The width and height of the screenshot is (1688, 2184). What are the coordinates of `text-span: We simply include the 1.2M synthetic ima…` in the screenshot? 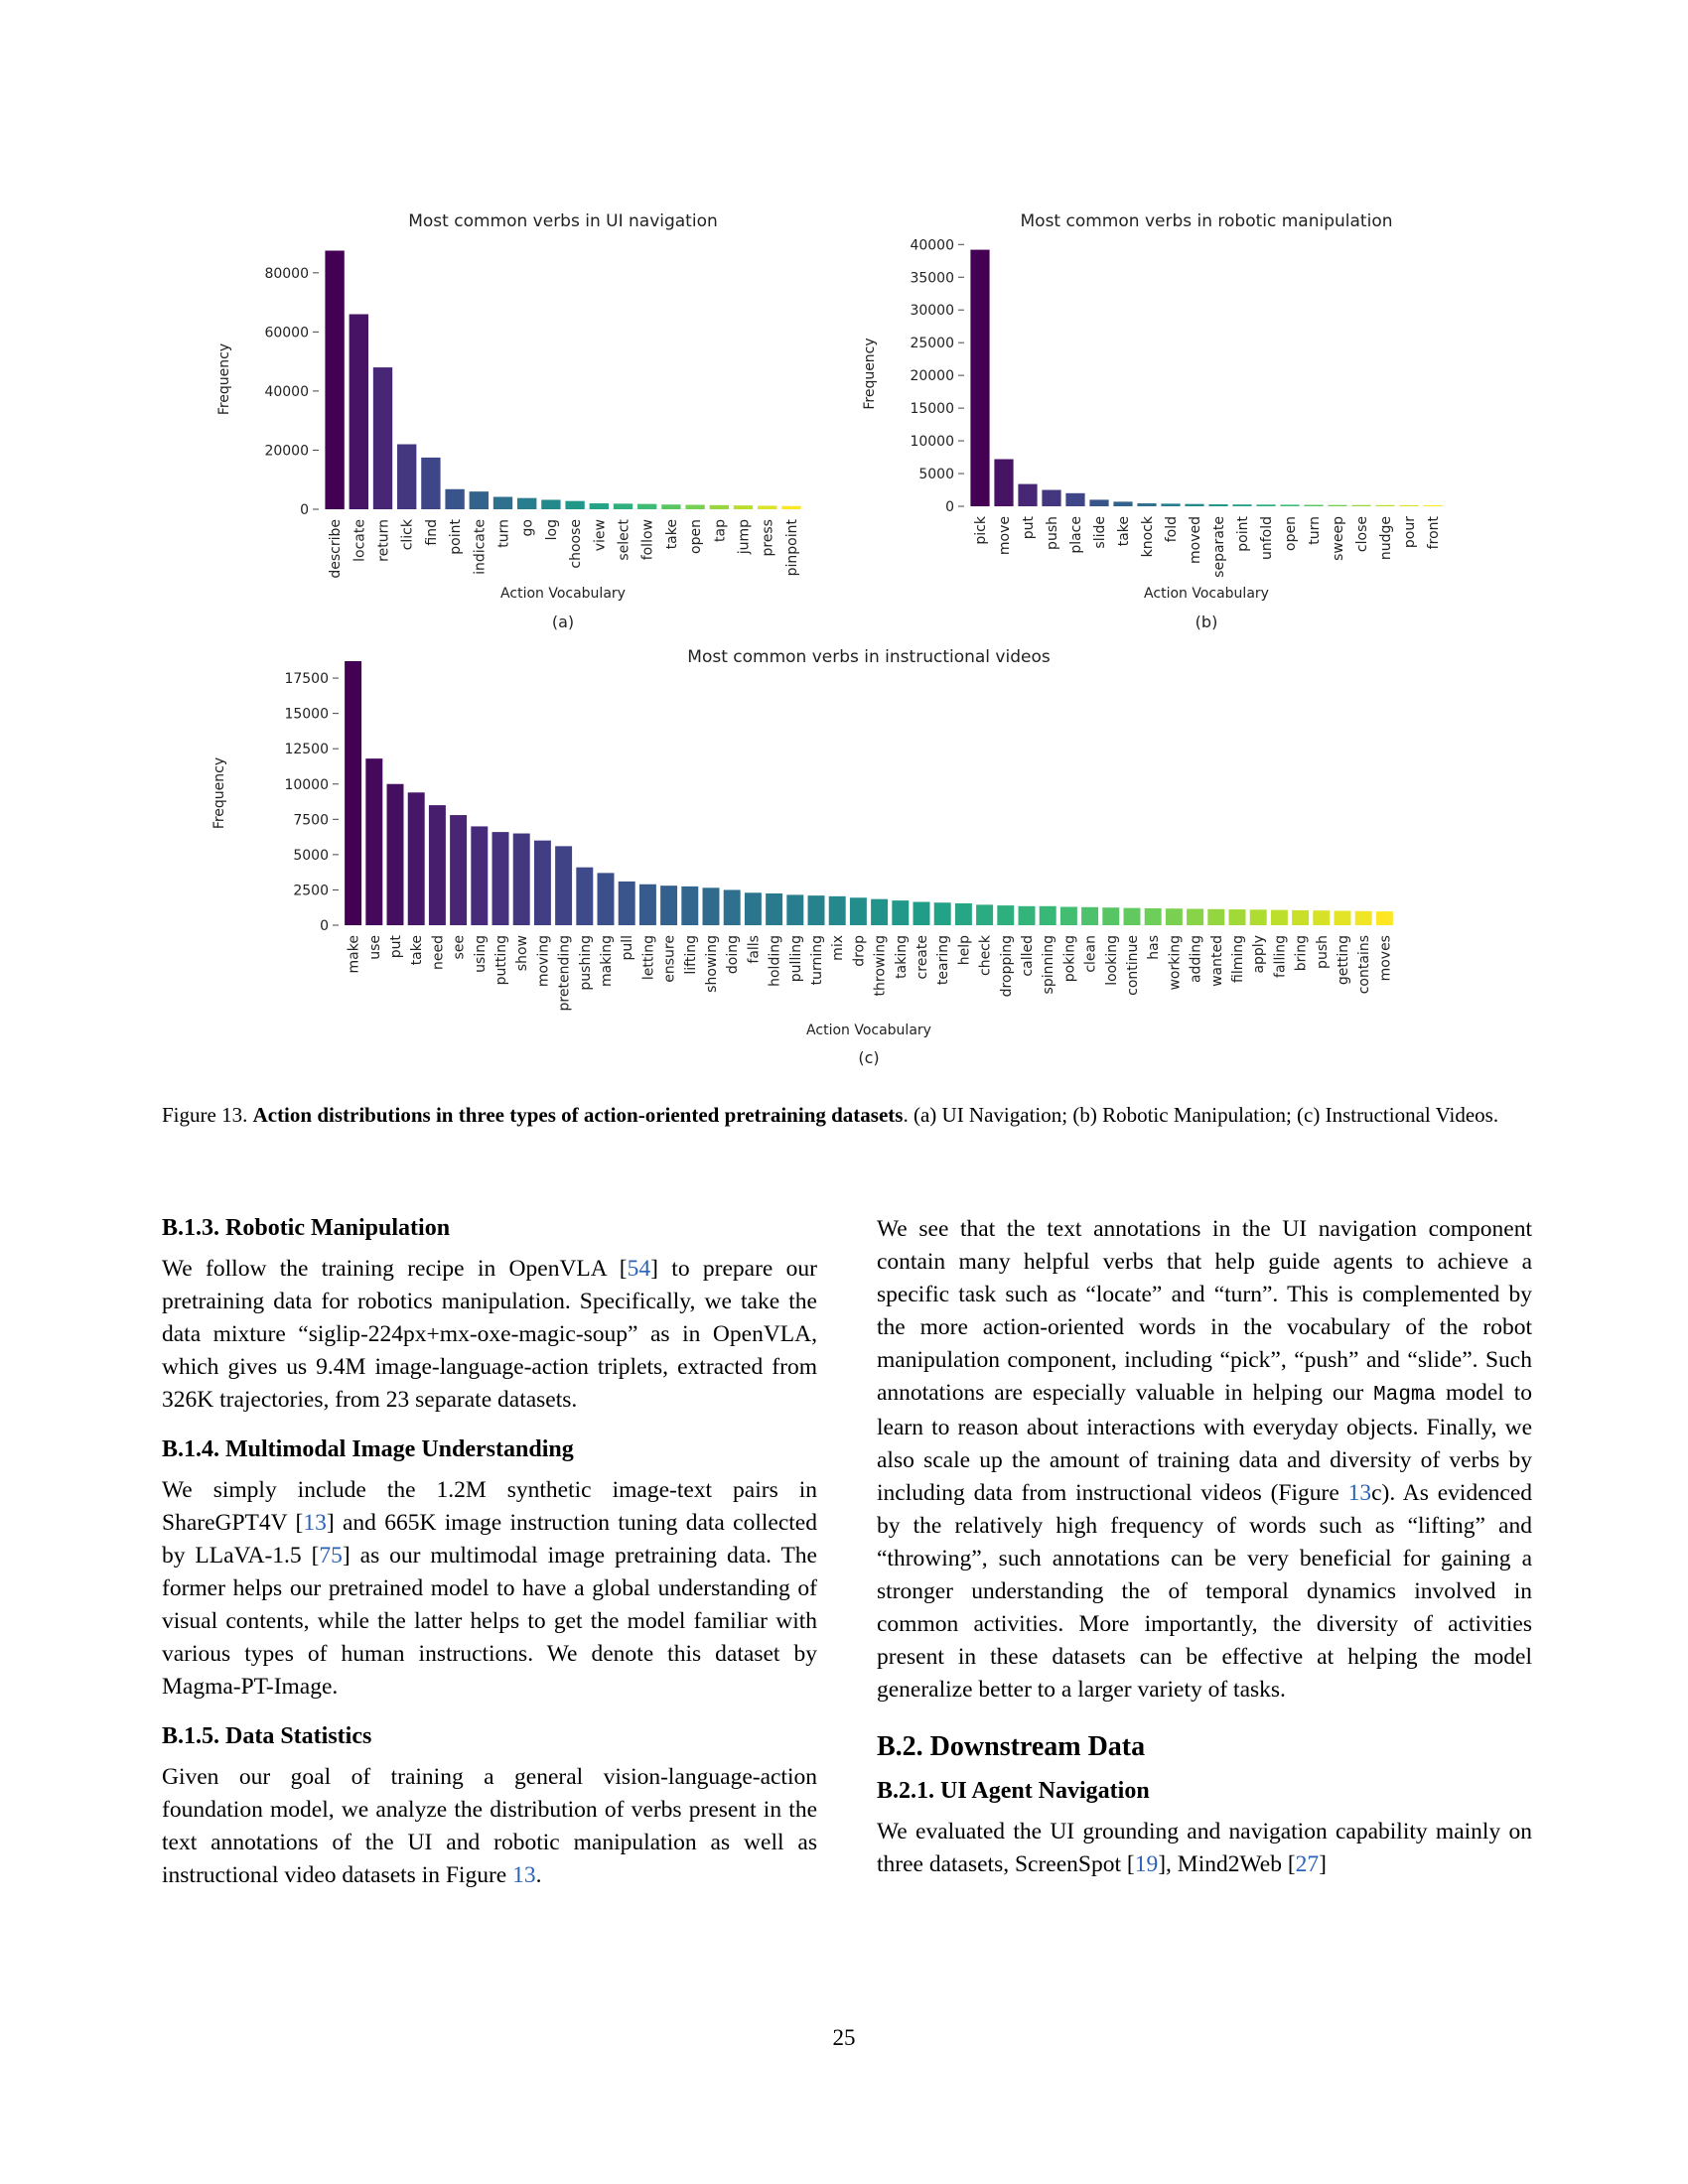 It's located at (489, 1506).